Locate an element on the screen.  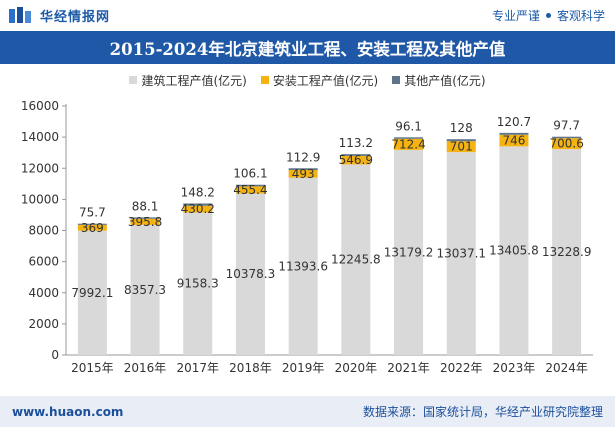
legend-label-installation: 安装工程产值(亿元) is located at coordinates (325, 80).